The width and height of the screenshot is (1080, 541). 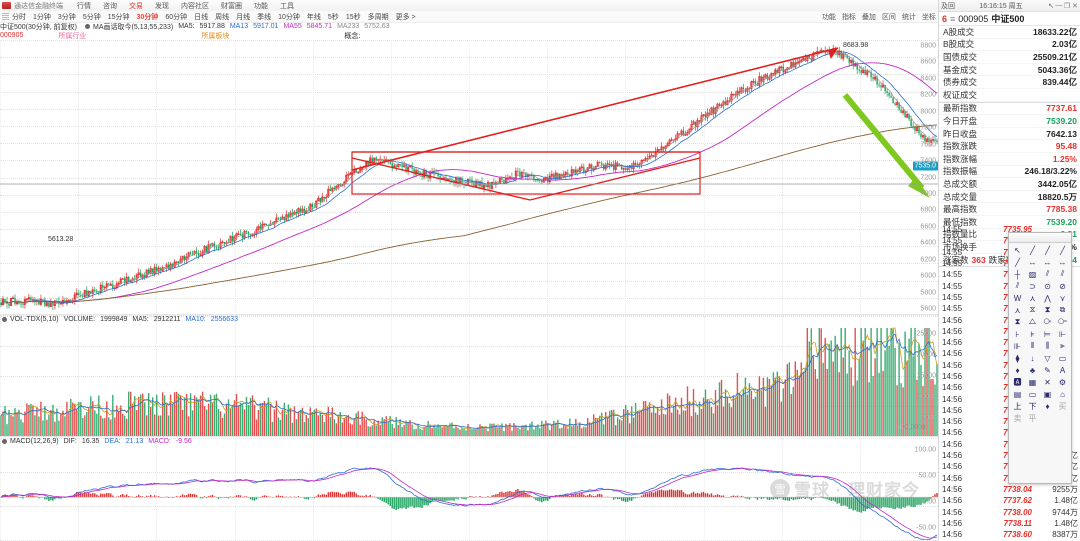 I want to click on menu-item-5: 财富圈, so click(x=231, y=6).